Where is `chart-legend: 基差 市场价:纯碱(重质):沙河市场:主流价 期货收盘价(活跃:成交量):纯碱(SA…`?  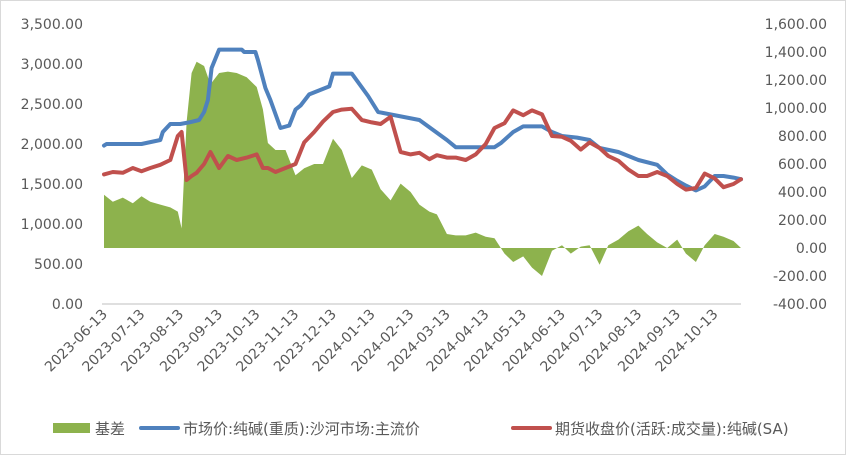
chart-legend: 基差 市场价:纯碱(重质):沙河市场:主流价 期货收盘价(活跃:成交量):纯碱(SA… is located at coordinates (421, 429).